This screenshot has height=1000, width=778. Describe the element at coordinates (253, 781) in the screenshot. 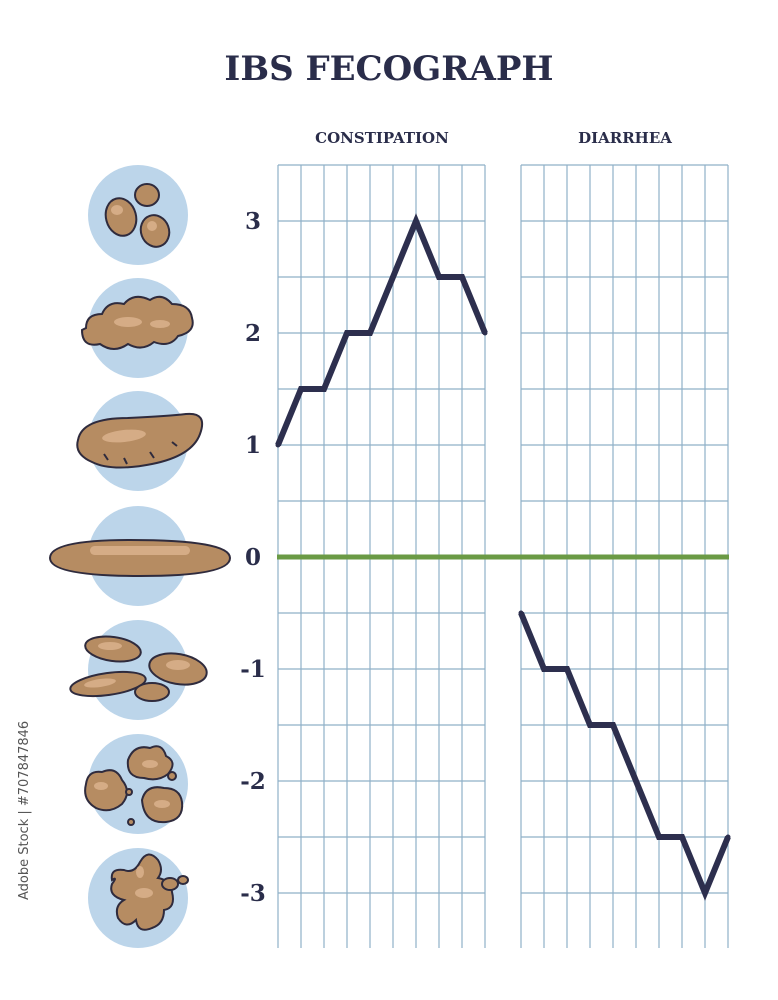

I see `y-tick-label: -2` at that location.